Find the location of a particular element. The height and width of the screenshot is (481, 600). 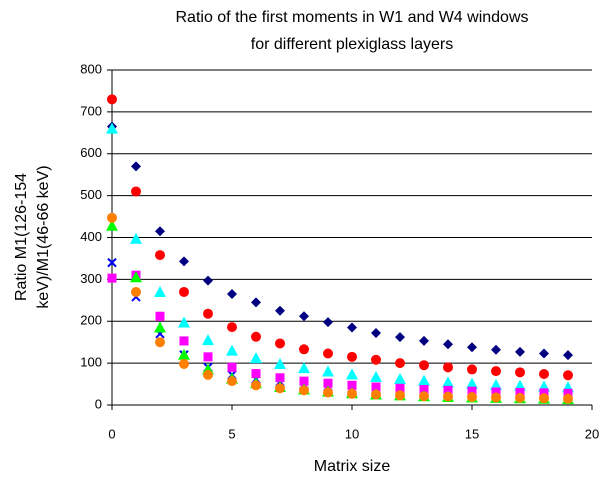

y-axis-label: keV)/M1(46-66 keV) is located at coordinates (43, 236).